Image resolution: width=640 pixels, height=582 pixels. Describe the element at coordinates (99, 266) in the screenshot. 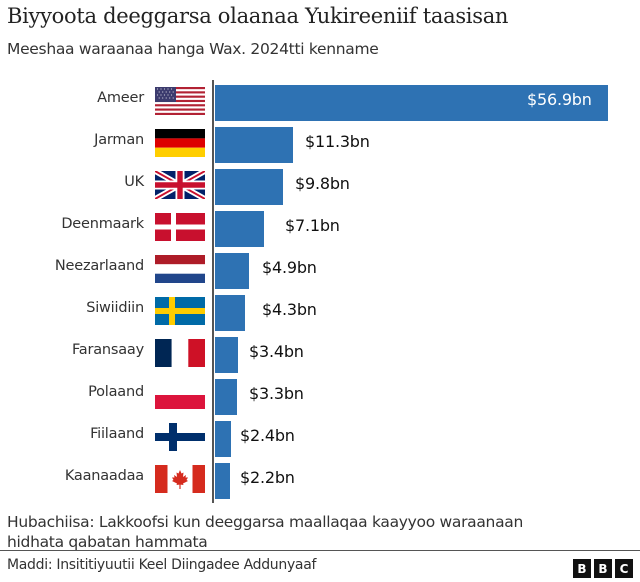

I see `country-label: Neezarlaand` at that location.